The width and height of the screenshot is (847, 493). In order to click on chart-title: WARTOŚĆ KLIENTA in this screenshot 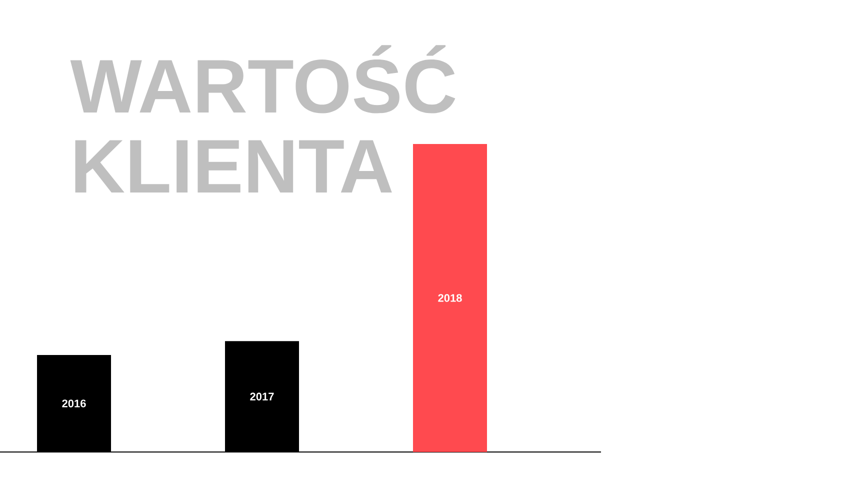, I will do `click(263, 119)`.